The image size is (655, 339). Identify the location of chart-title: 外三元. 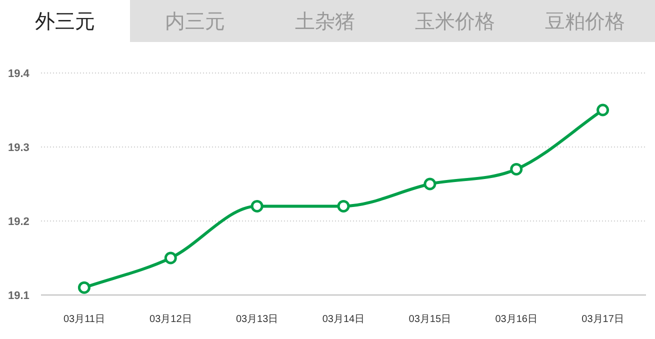
(65, 22).